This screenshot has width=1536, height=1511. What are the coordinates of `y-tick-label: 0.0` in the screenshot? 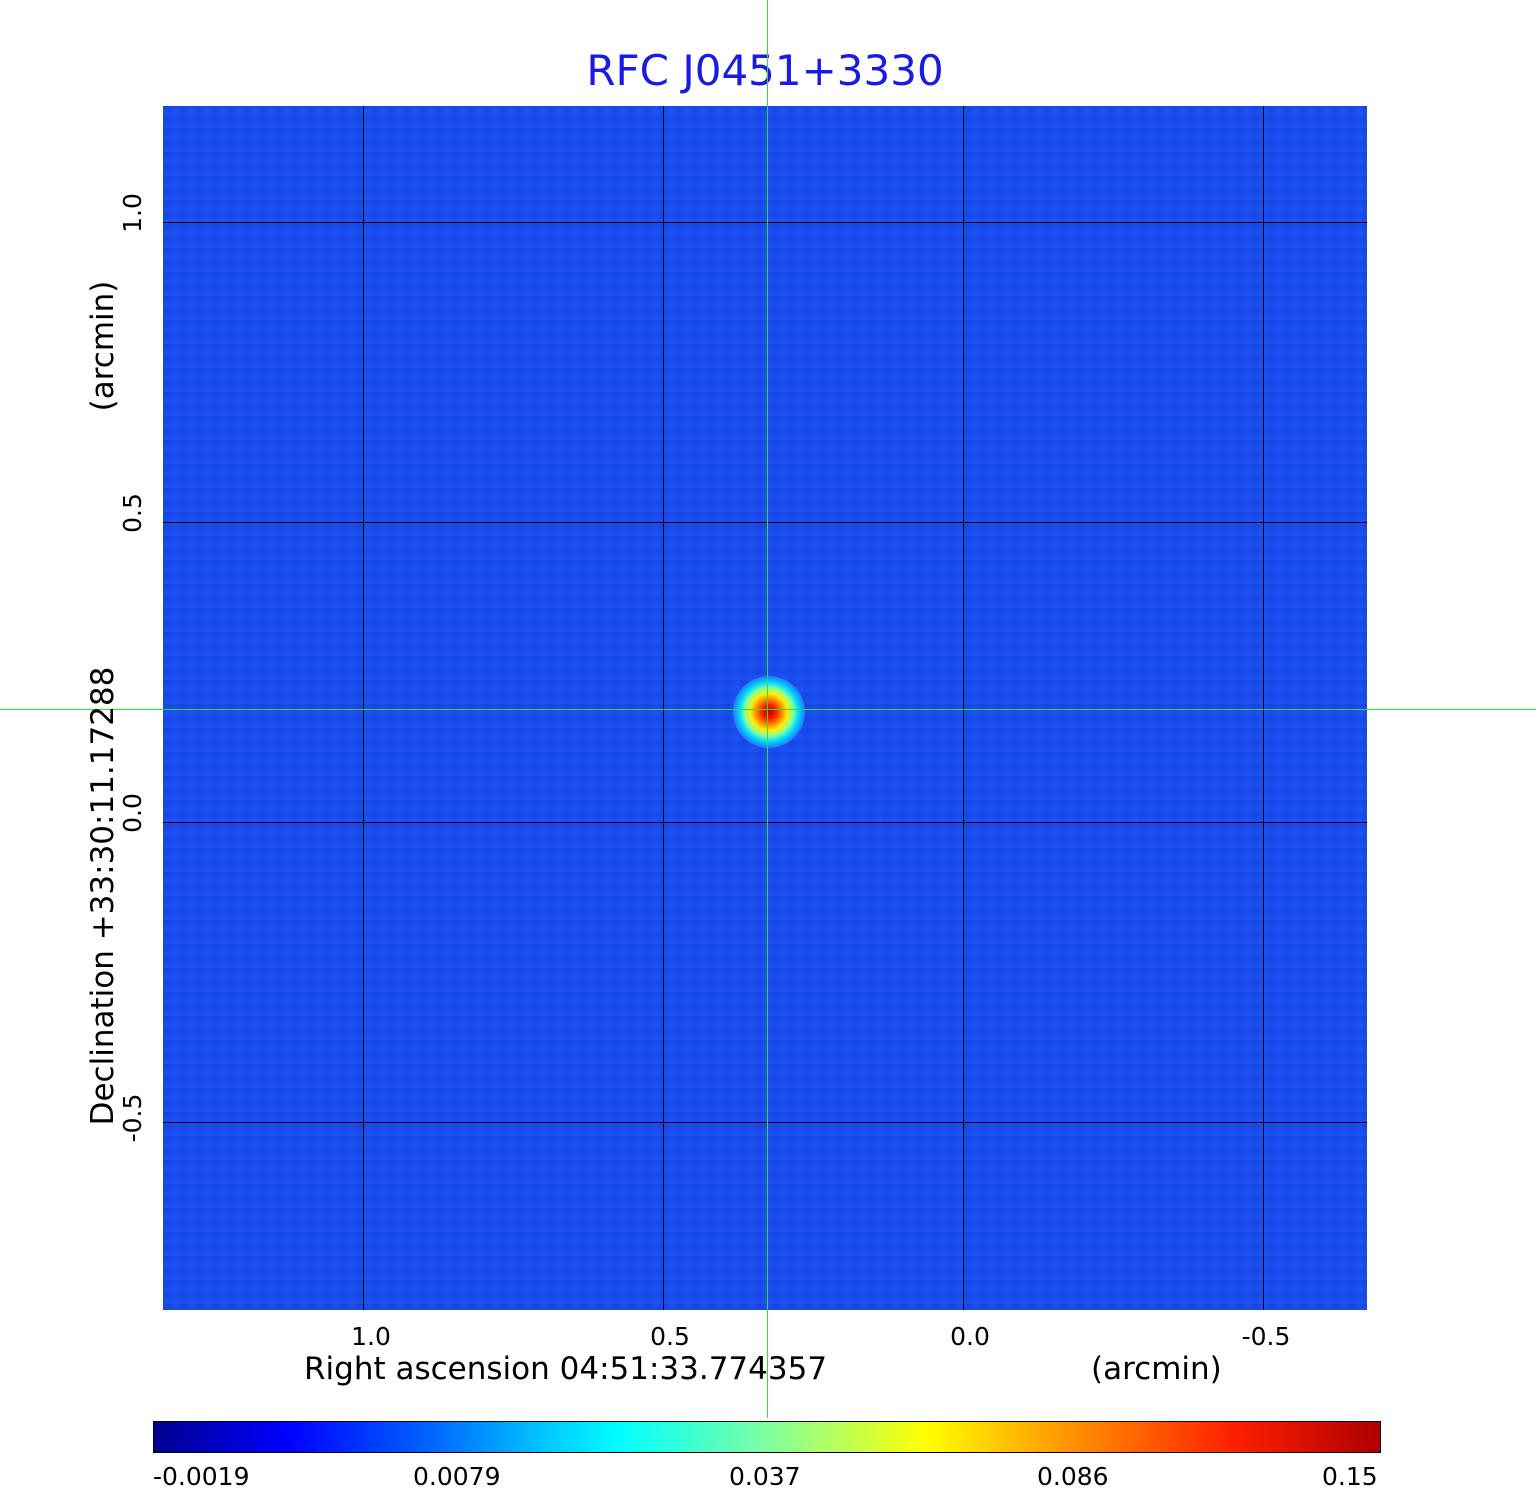 It's located at (132, 813).